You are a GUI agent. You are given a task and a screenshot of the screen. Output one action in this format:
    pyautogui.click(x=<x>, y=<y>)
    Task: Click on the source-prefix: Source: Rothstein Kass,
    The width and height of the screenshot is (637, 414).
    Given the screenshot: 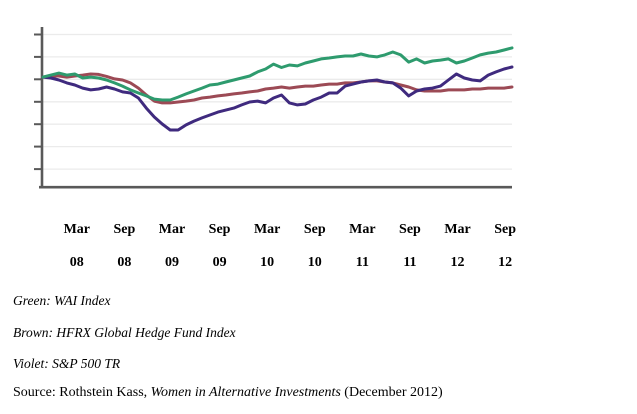 What is the action you would take?
    pyautogui.click(x=82, y=392)
    